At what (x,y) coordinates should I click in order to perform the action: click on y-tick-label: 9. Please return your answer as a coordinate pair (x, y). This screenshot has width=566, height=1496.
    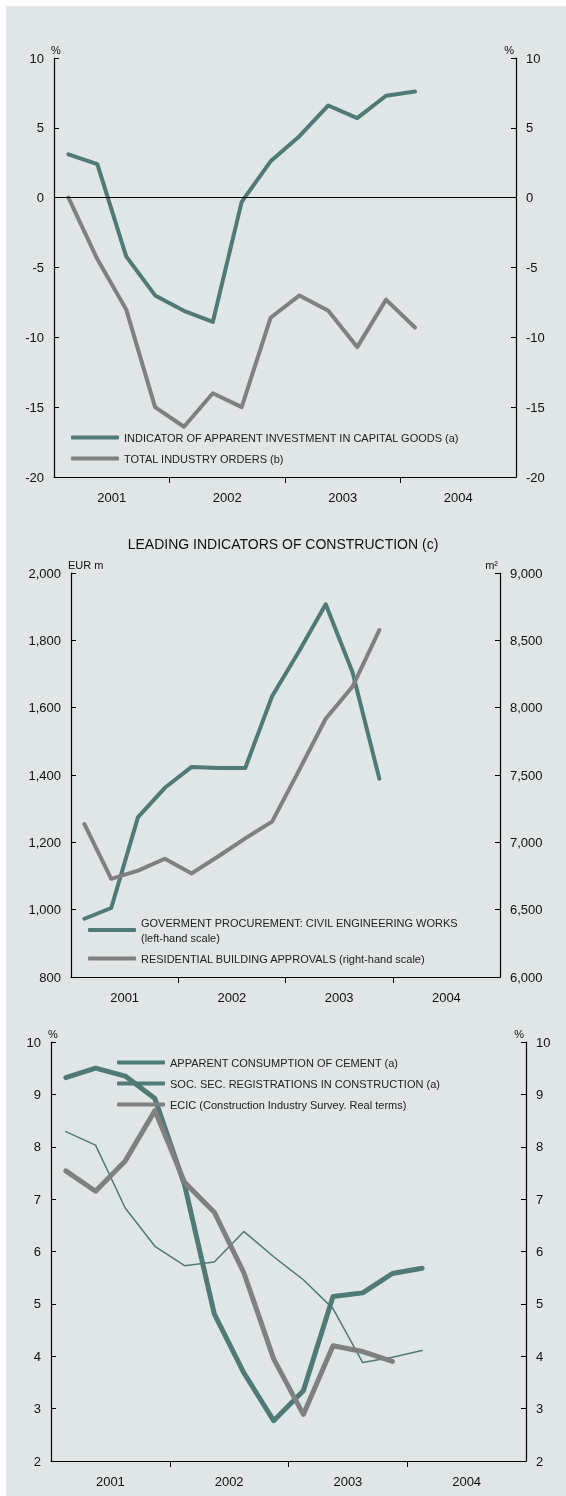
    Looking at the image, I should click on (37, 1094).